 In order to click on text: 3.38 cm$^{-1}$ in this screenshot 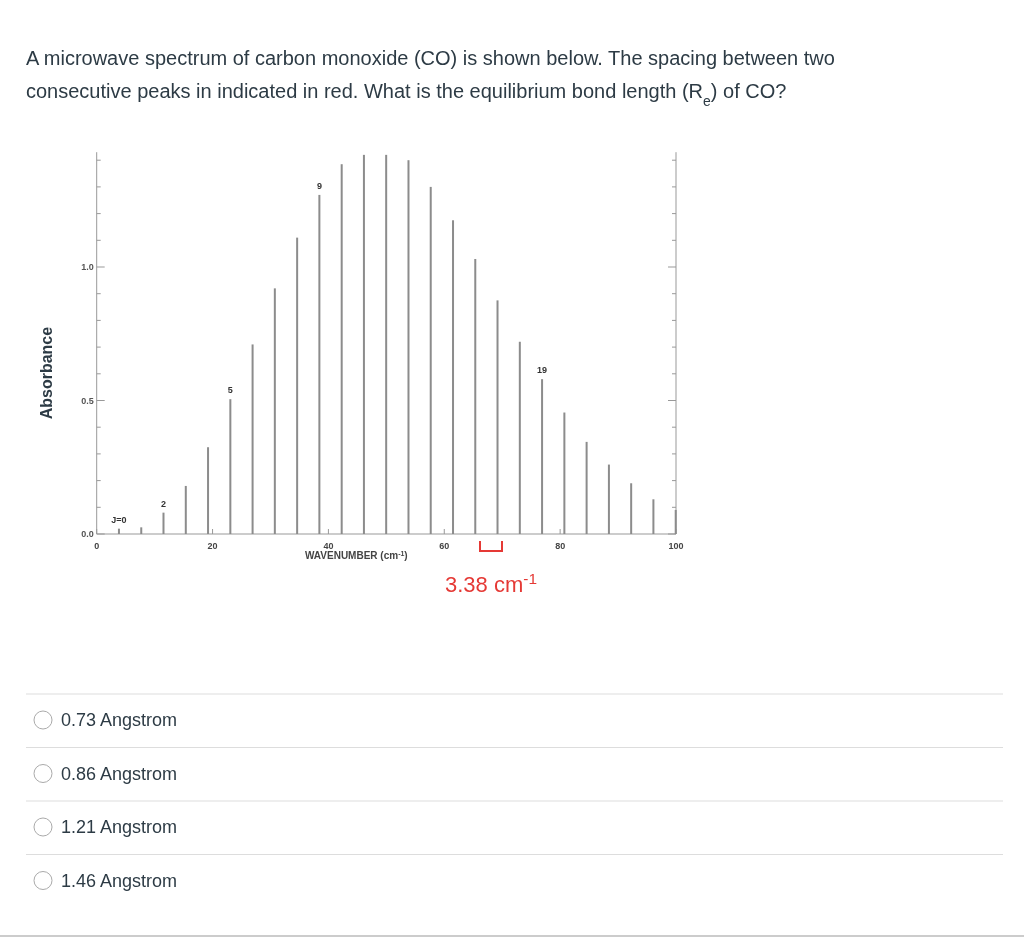, I will do `click(491, 583)`.